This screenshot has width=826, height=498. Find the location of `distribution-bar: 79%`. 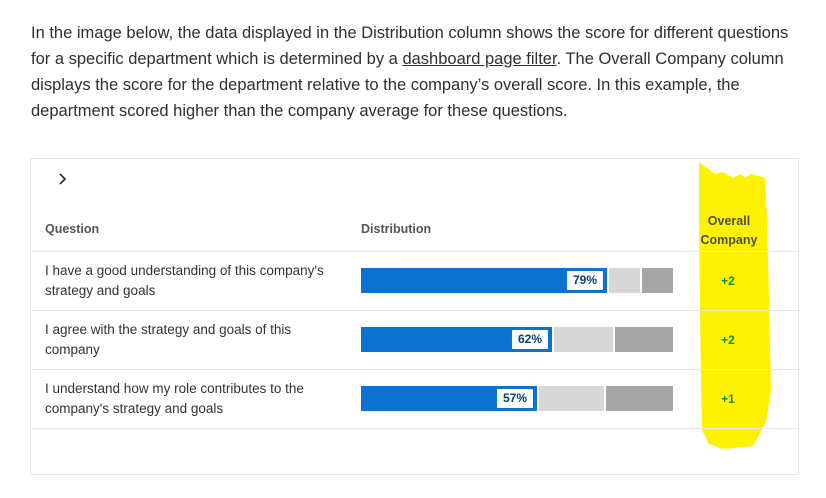

distribution-bar: 79% is located at coordinates (517, 280).